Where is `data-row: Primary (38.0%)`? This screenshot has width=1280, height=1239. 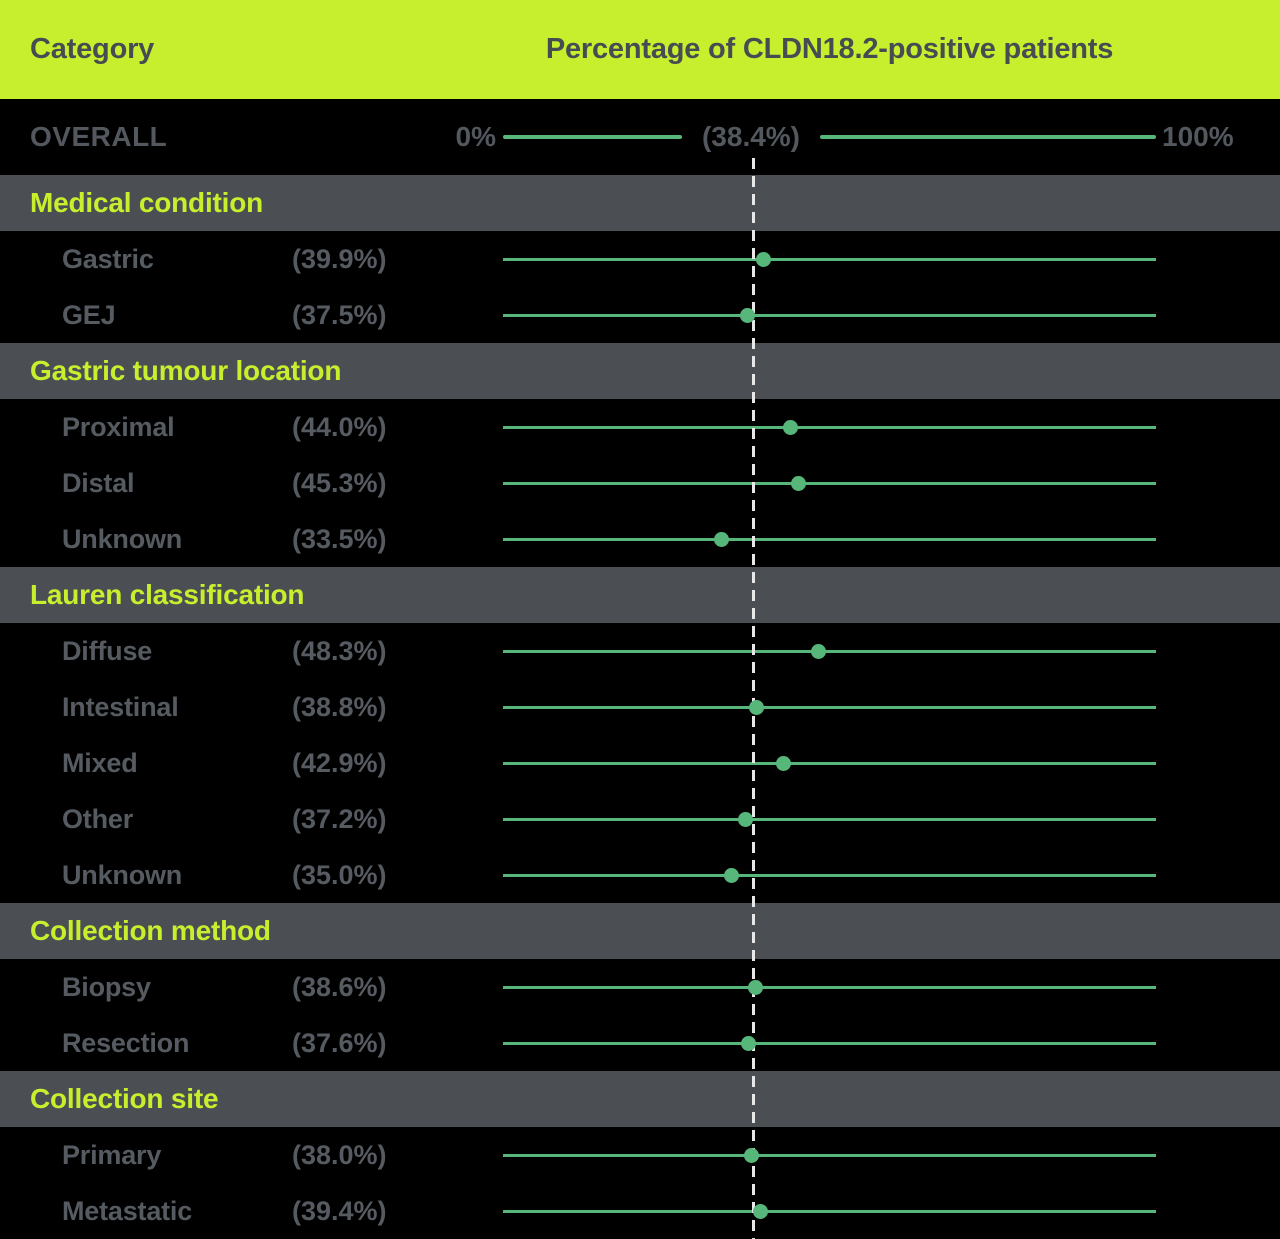 data-row: Primary (38.0%) is located at coordinates (640, 1155).